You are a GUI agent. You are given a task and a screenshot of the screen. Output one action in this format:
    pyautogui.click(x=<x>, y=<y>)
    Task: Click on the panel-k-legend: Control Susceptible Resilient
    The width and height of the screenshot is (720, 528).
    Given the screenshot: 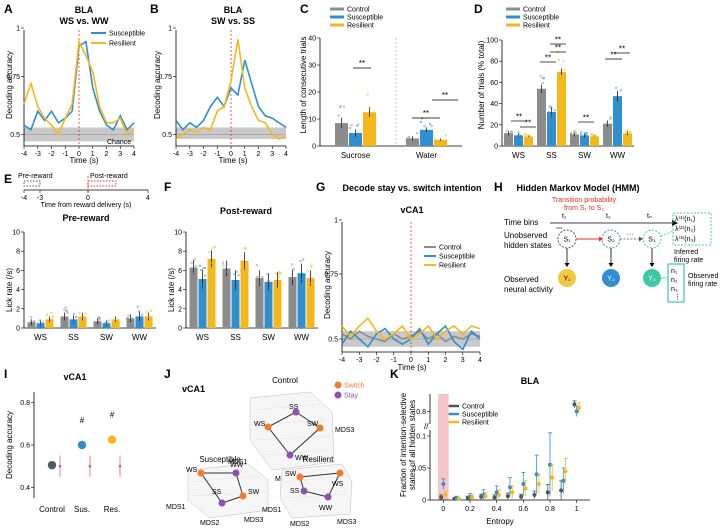 What is the action you would take?
    pyautogui.click(x=472, y=415)
    